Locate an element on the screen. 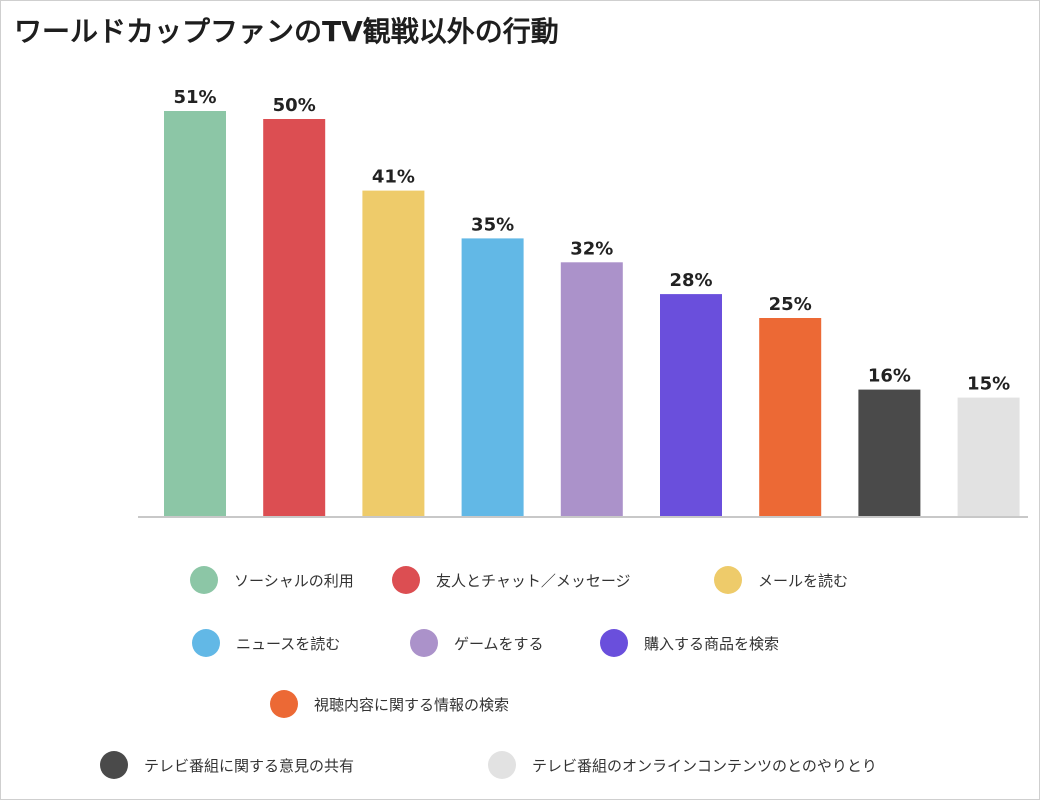 The image size is (1040, 800). value-label-5: 32% is located at coordinates (591, 248).